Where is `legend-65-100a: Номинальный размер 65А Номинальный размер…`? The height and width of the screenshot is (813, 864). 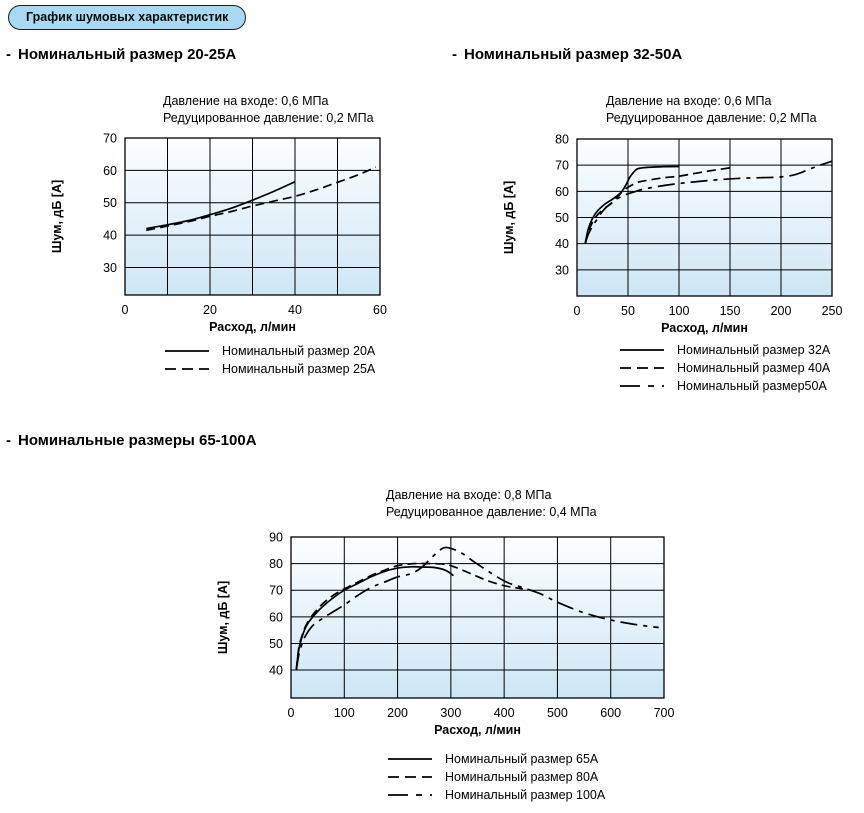
legend-65-100a: Номинальный размер 65А Номинальный размер… is located at coordinates (495, 777).